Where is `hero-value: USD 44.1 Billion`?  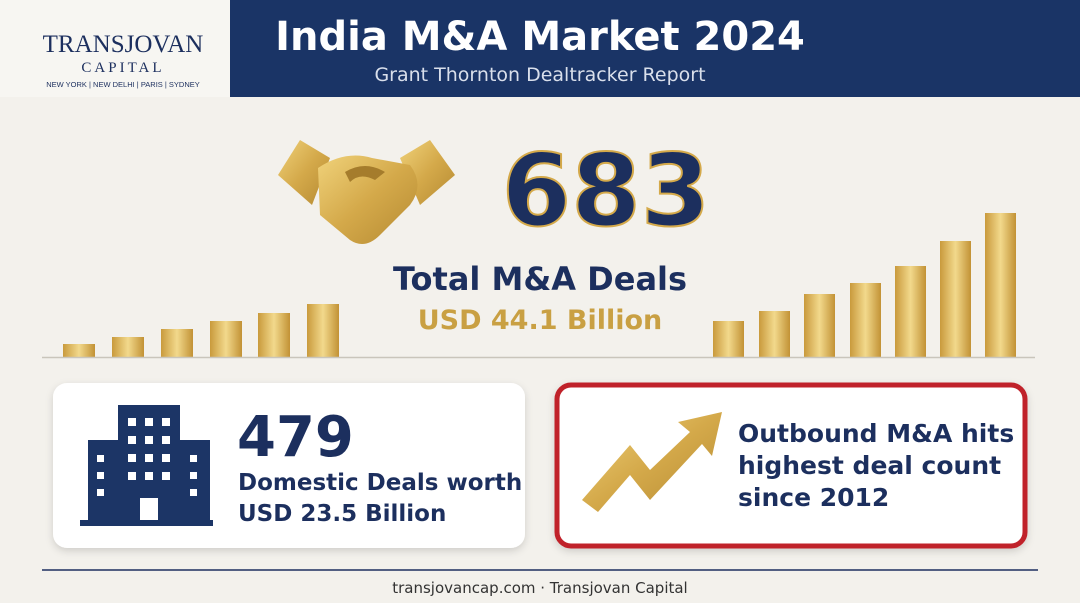 hero-value: USD 44.1 Billion is located at coordinates (540, 320).